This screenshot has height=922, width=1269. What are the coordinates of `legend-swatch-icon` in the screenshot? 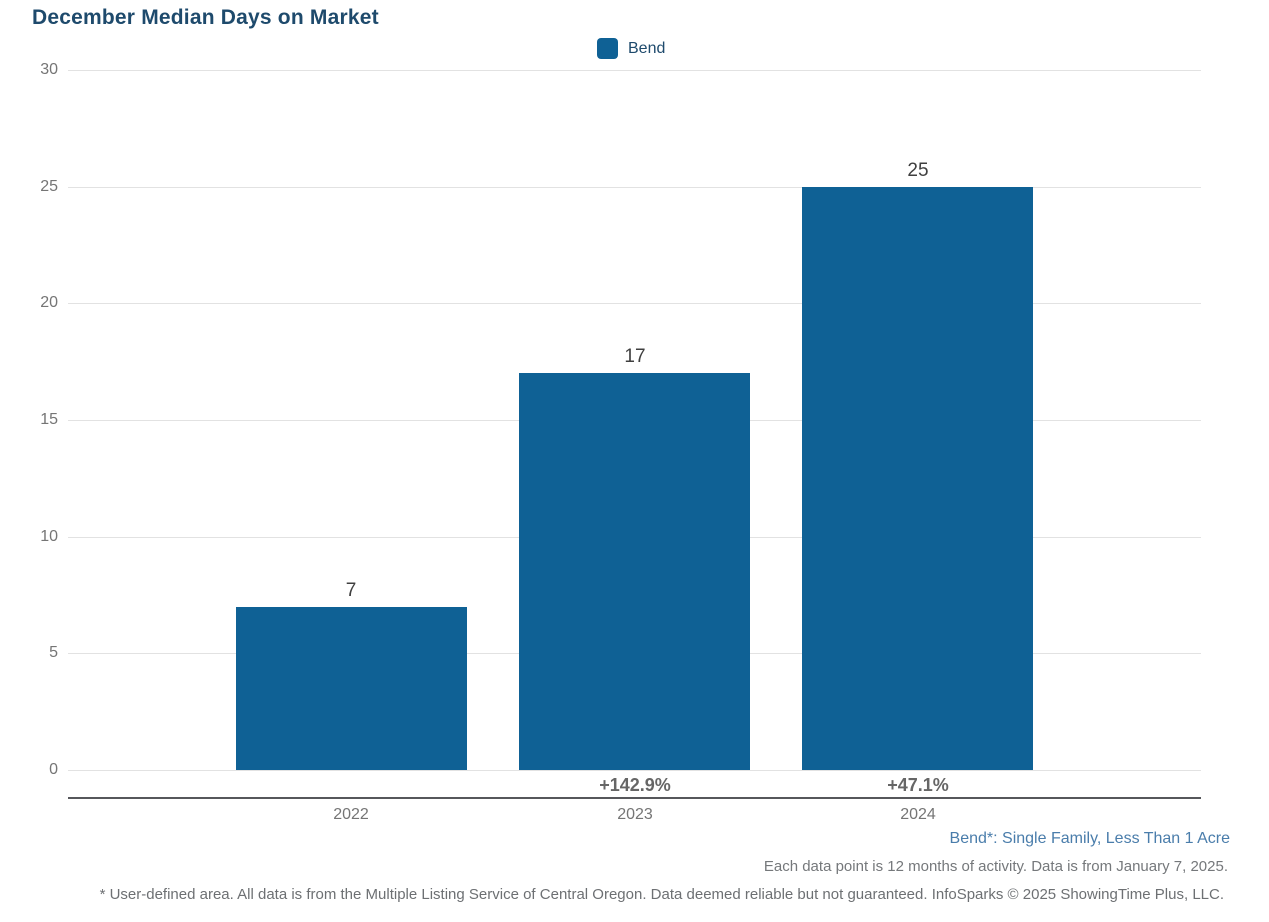 It's located at (607, 48).